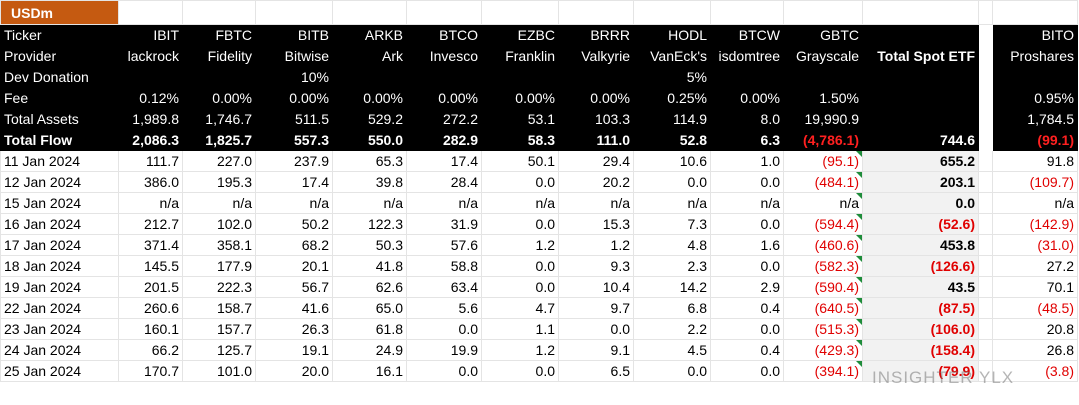 The height and width of the screenshot is (405, 1079). I want to click on cell: 26.3, so click(294, 329).